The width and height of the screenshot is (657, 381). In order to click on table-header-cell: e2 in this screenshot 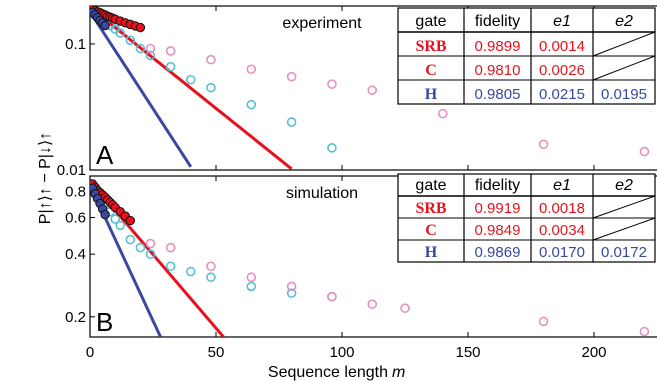, I will do `click(624, 21)`.